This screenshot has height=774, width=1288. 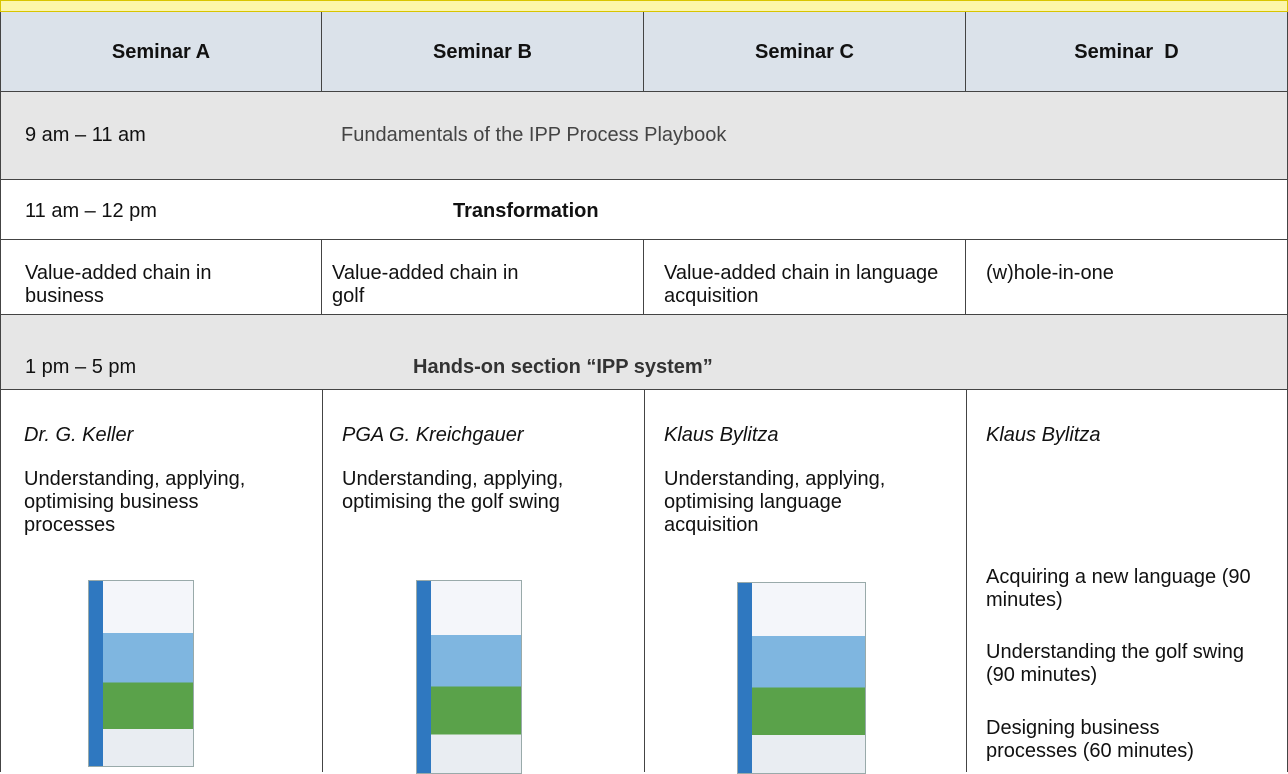 I want to click on speaker: PGA G. Kreichgauer, so click(x=433, y=435).